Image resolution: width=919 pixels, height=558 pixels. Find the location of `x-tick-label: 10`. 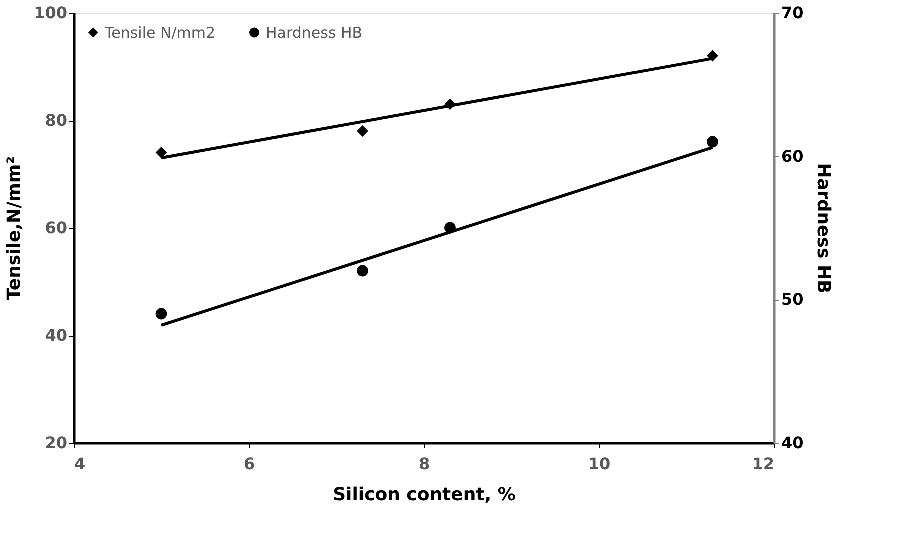

x-tick-label: 10 is located at coordinates (599, 464).